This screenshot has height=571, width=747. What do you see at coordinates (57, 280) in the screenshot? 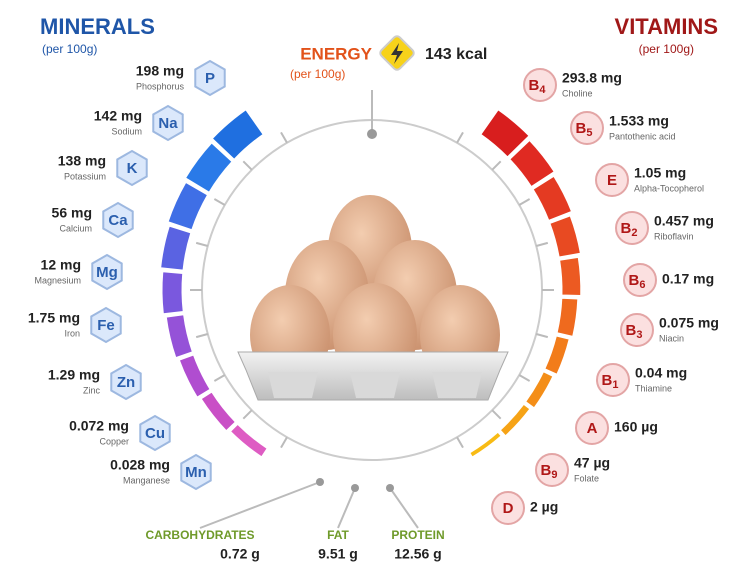
I see `mineral-name: Magnesium` at bounding box center [57, 280].